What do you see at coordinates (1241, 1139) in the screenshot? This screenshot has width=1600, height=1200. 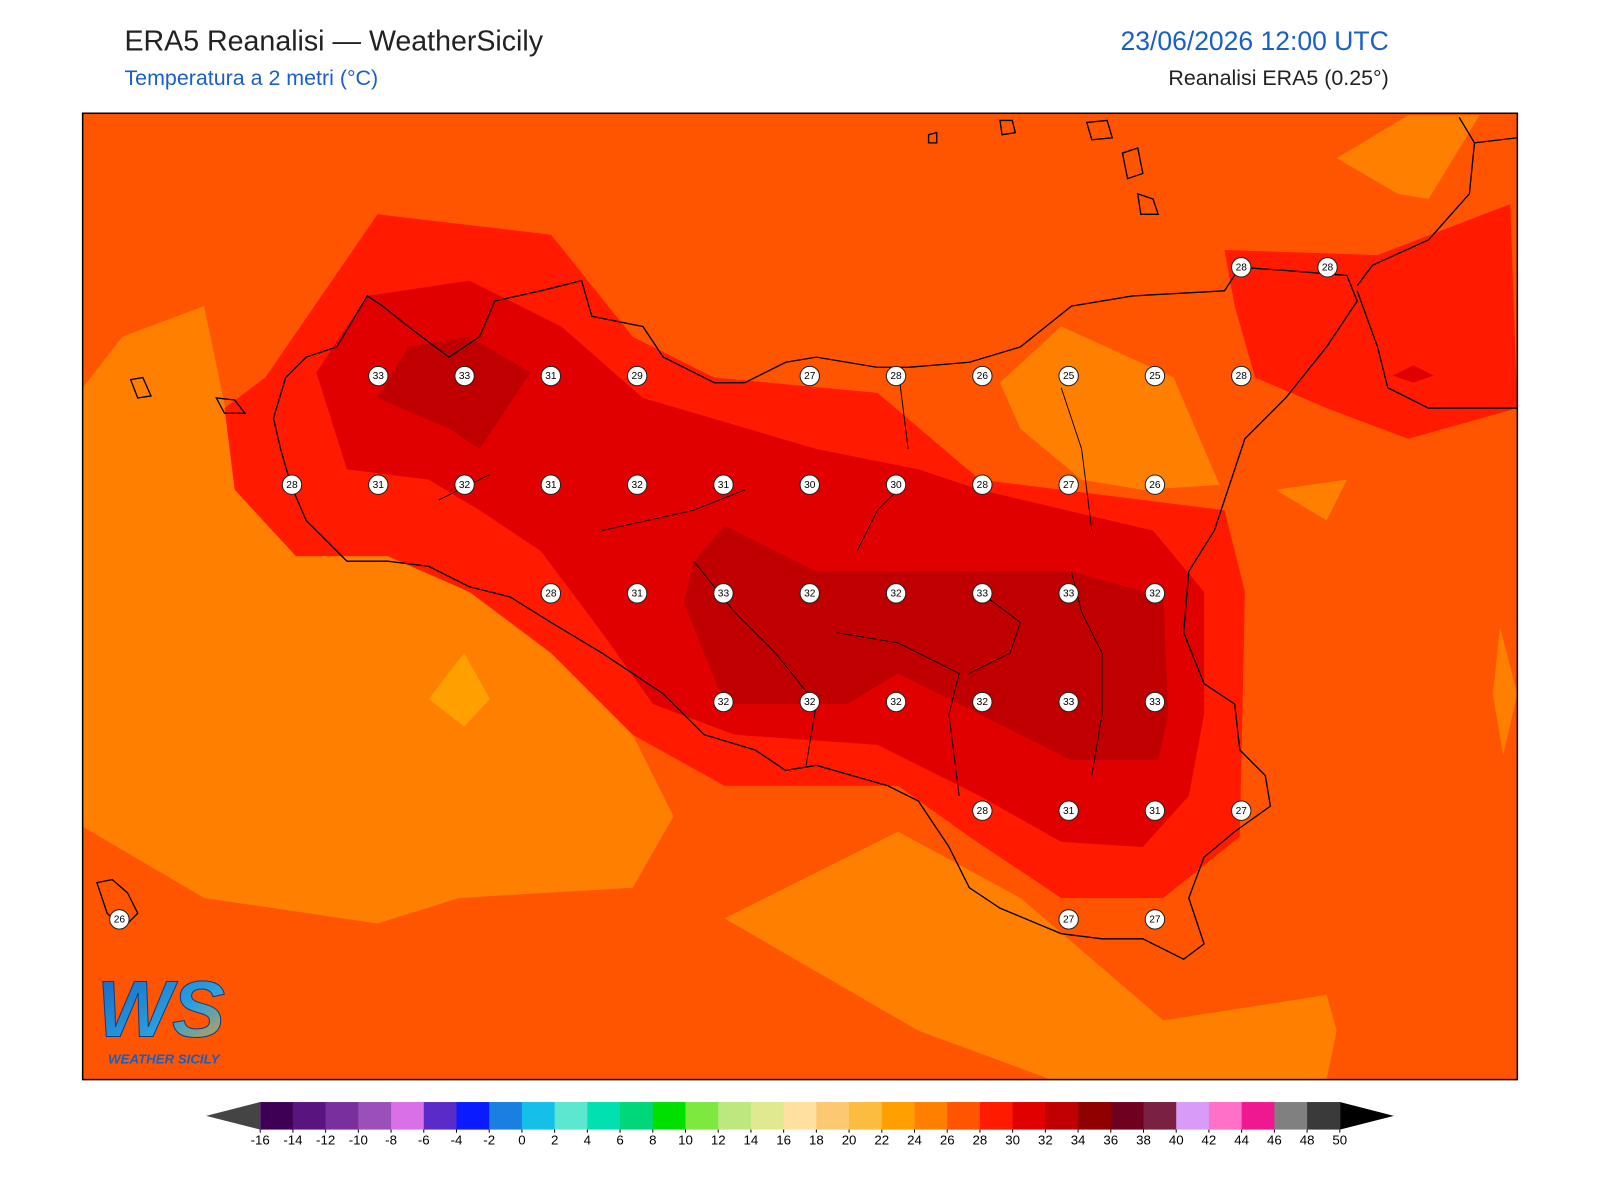 I see `colorbar-tick-label: 44` at bounding box center [1241, 1139].